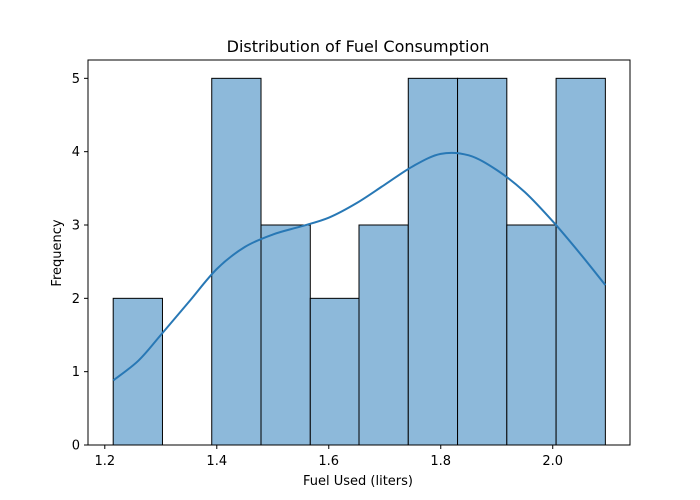 The height and width of the screenshot is (500, 700). I want to click on x-tick-label: 1.8, so click(440, 461).